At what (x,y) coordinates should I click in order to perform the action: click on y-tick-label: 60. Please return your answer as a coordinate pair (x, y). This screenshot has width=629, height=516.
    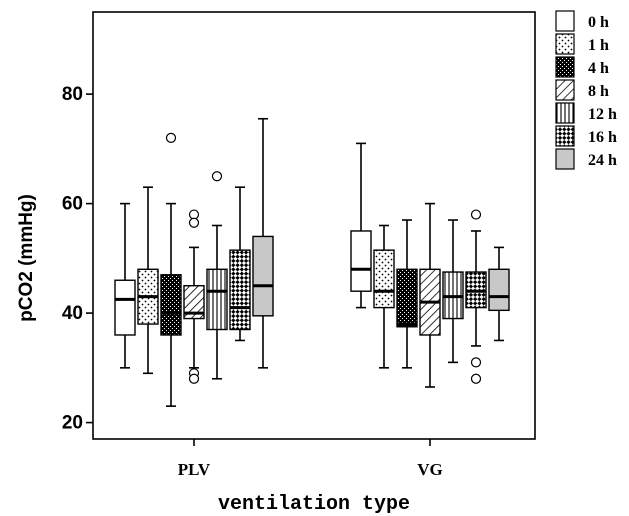
    Looking at the image, I should click on (72, 204).